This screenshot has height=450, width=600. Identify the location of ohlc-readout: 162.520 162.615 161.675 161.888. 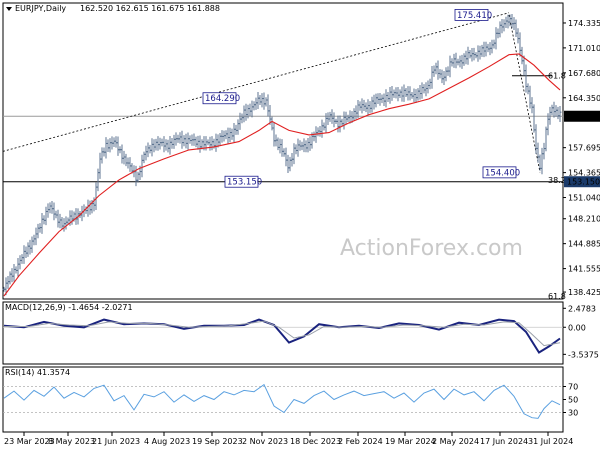
(150, 8).